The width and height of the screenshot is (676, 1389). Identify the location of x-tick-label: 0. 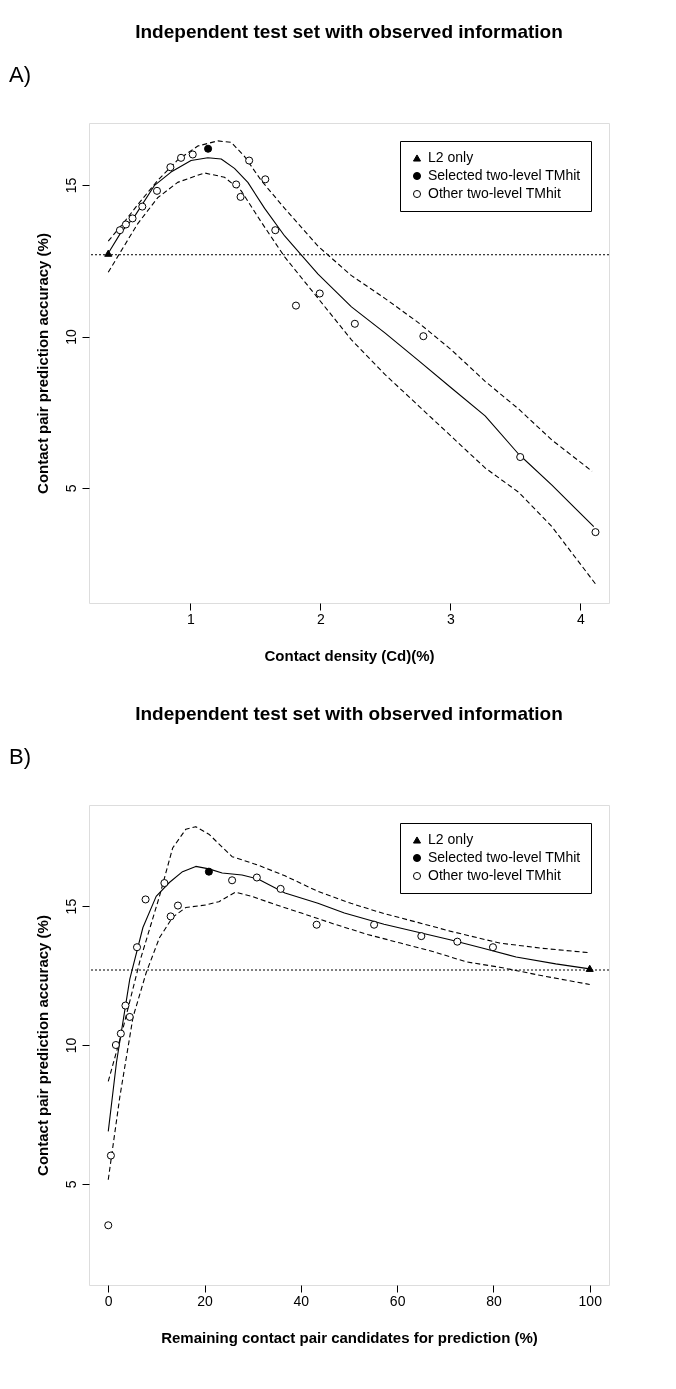
(108, 1300).